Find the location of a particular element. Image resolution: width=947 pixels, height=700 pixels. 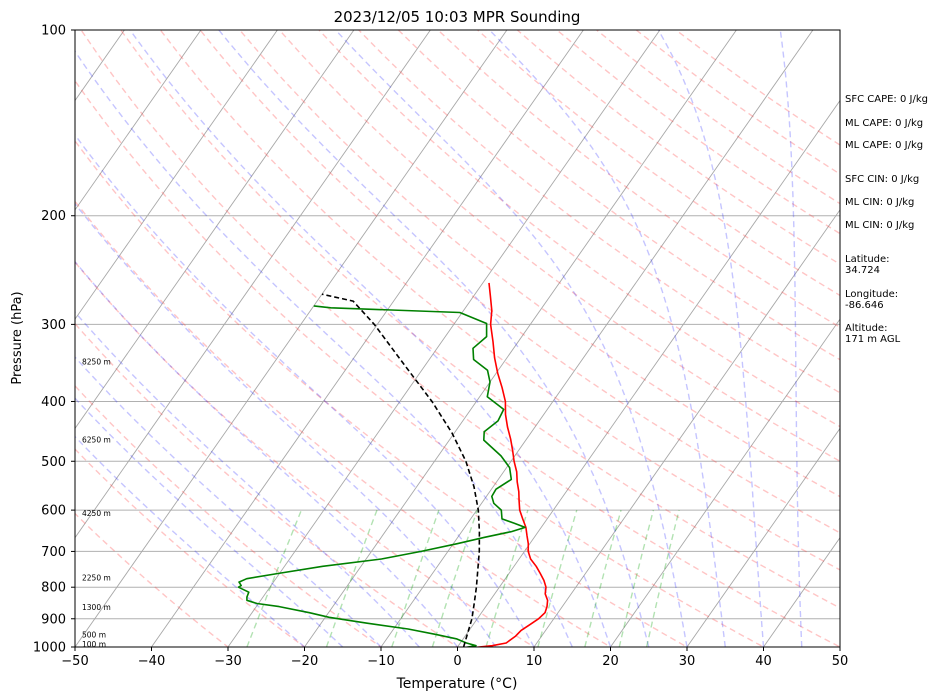

height-label: 100 m is located at coordinates (94, 644).